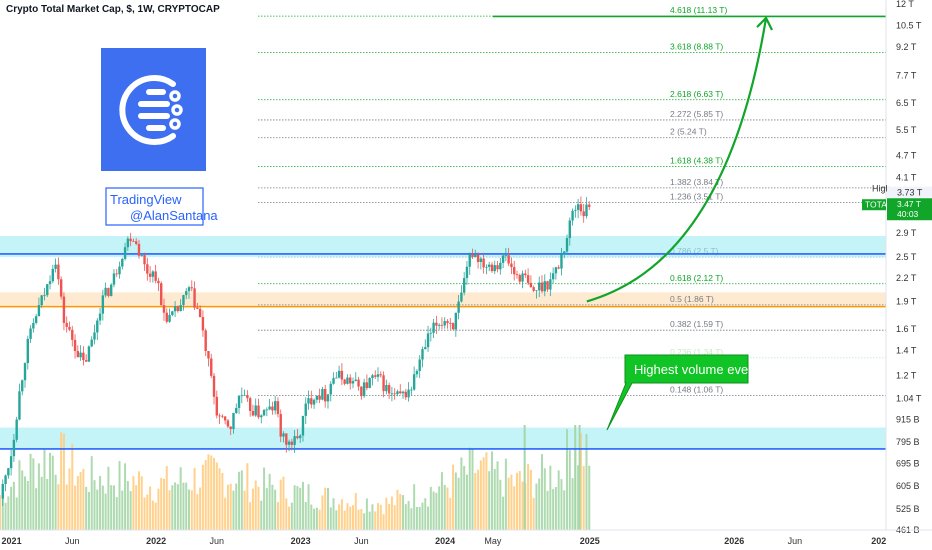 This screenshot has width=932, height=550. What do you see at coordinates (734, 541) in the screenshot?
I see `time-tick-label: 2026` at bounding box center [734, 541].